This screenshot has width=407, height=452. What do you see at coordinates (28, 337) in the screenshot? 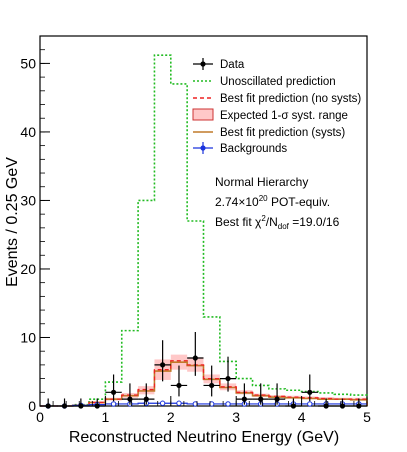
I see `y-tick-label: 10` at bounding box center [28, 337].